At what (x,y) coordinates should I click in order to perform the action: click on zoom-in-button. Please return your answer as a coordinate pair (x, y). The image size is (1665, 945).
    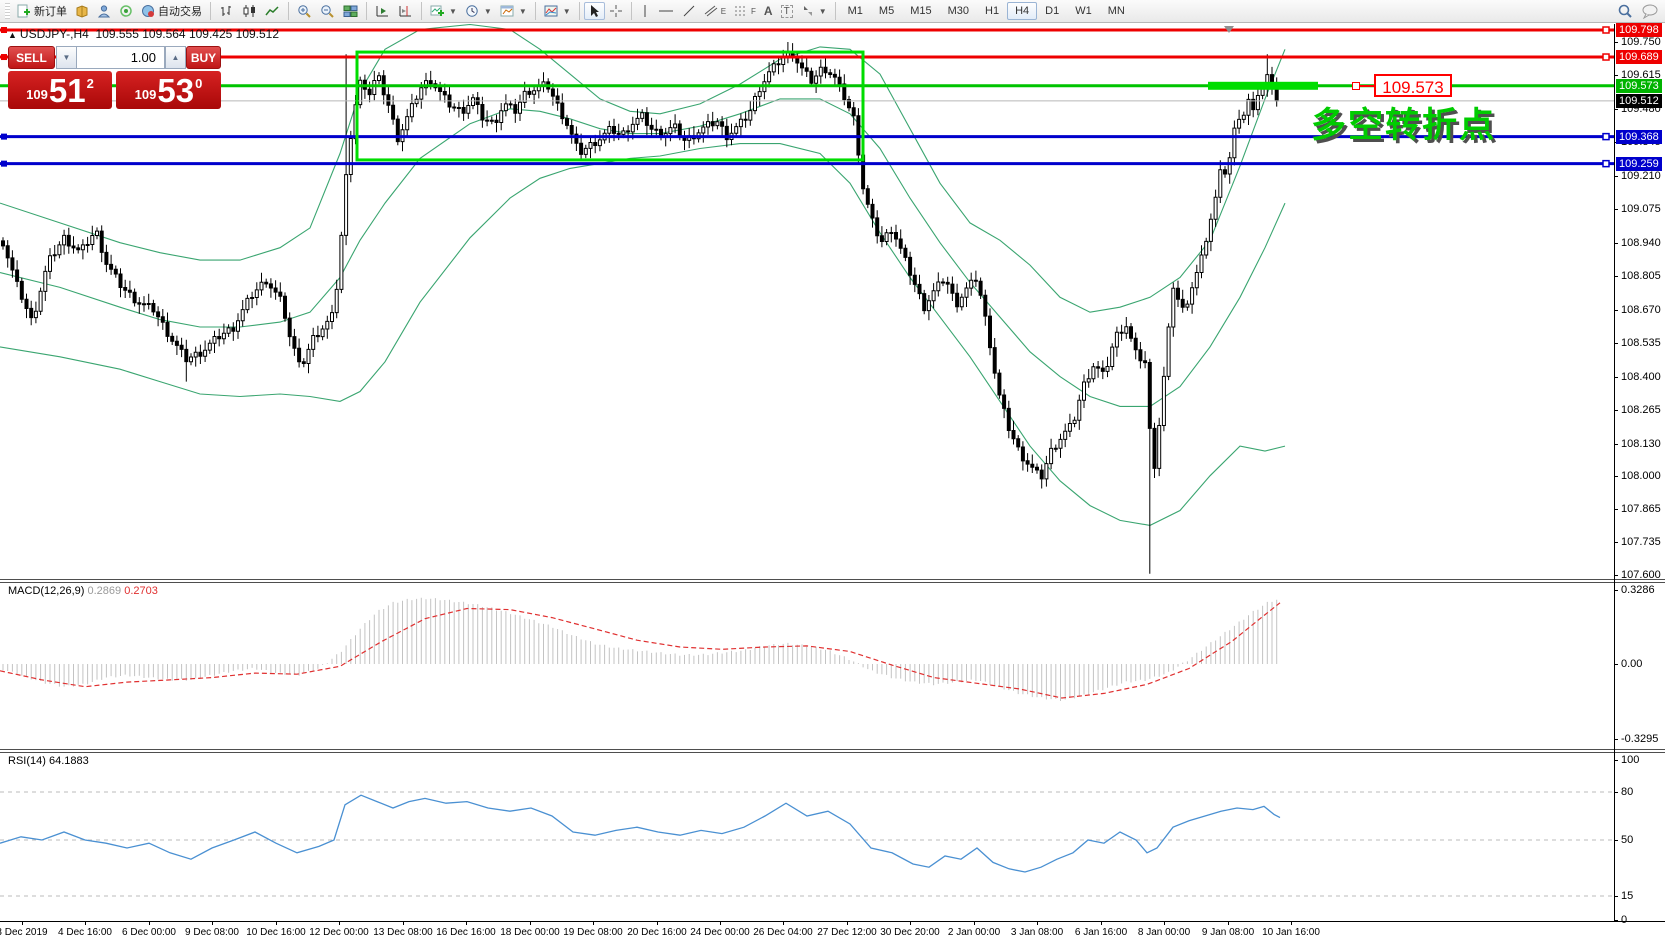
    Looking at the image, I should click on (304, 11).